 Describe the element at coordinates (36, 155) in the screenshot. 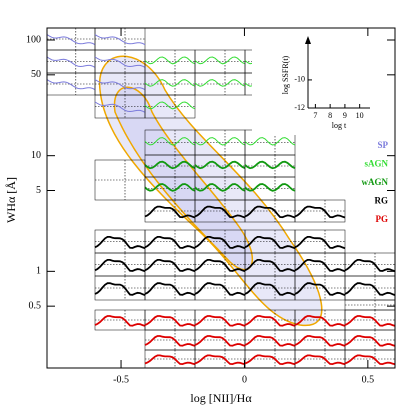

I see `y-tick-label: 10` at that location.